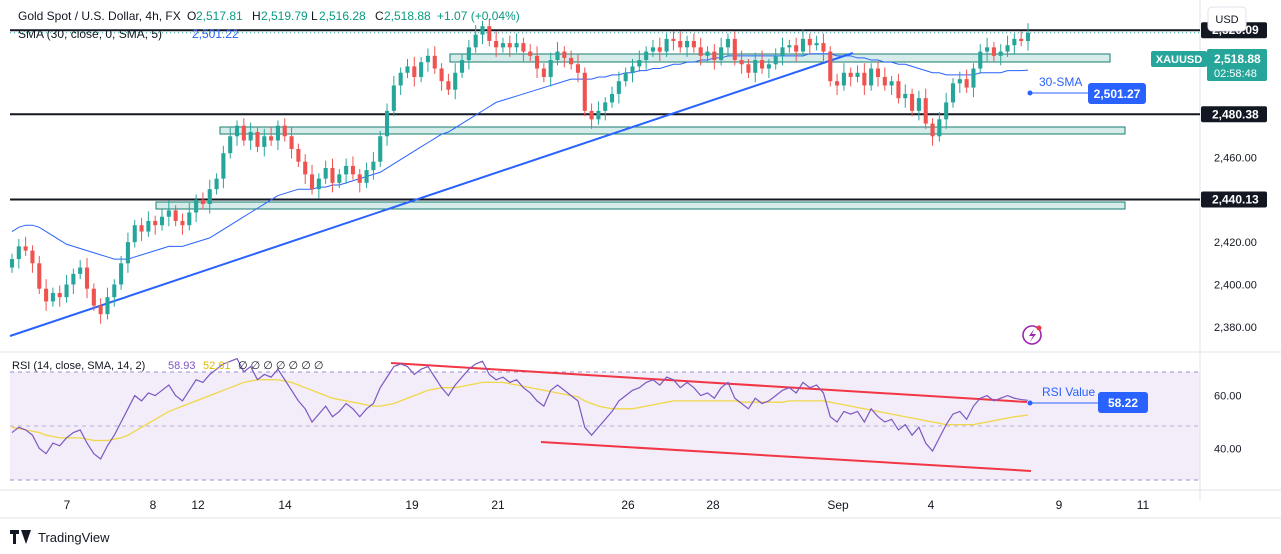 The height and width of the screenshot is (554, 1281). I want to click on rsi-line, so click(520, 408).